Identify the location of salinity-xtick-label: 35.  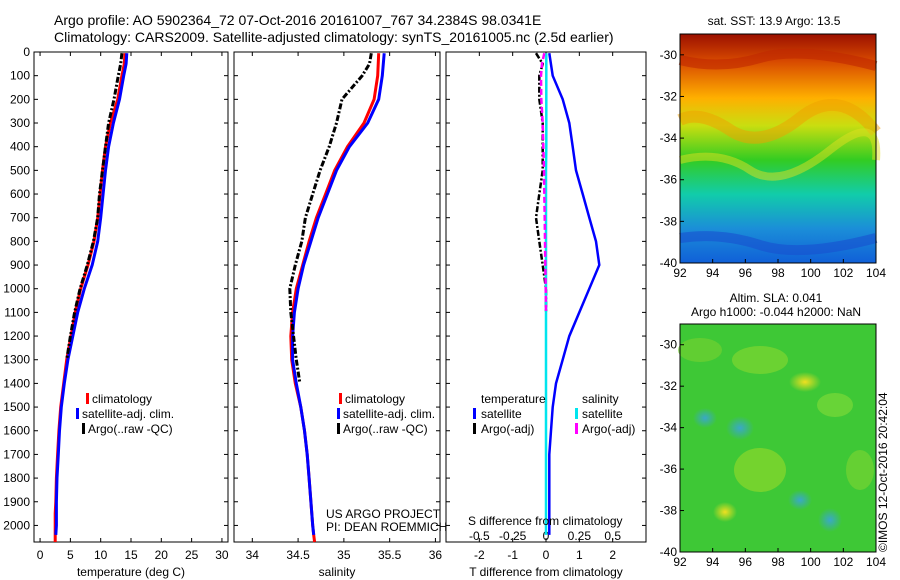
(344, 555).